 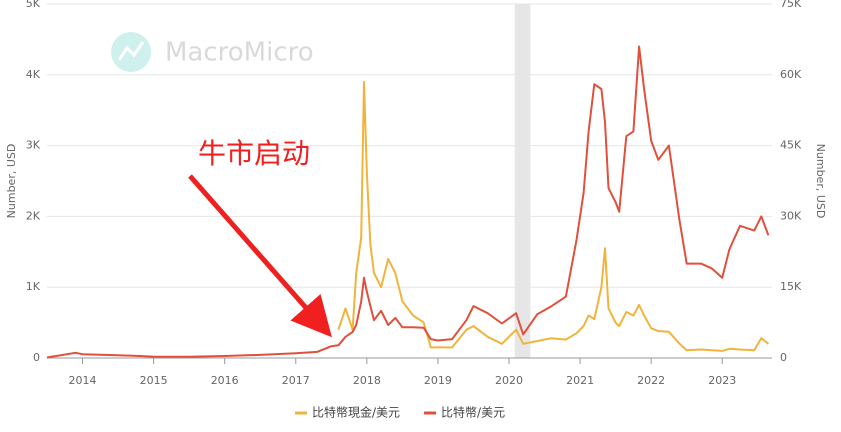 I want to click on watermark-text: MacroMicro, so click(x=239, y=53).